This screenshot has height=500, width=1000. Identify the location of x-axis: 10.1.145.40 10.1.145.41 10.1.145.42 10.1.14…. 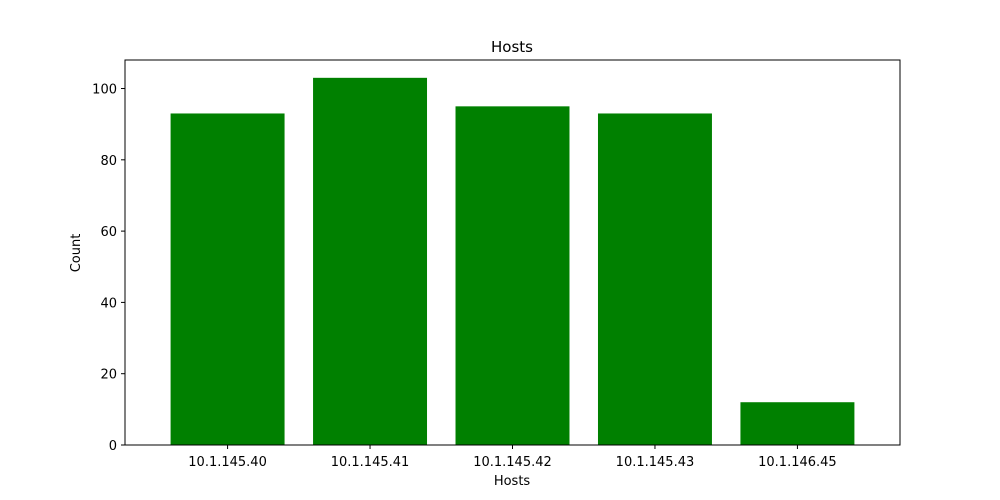
(512, 457).